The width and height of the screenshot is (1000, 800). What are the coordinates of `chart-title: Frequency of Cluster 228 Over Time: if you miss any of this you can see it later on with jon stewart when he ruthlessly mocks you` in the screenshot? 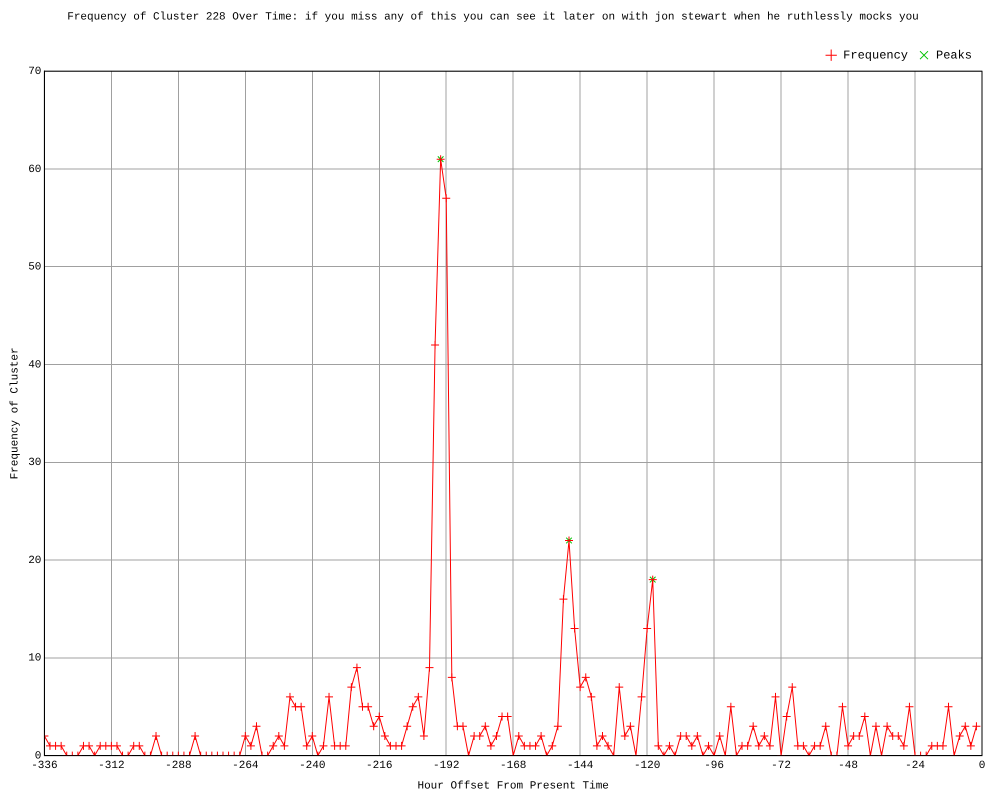 It's located at (493, 18).